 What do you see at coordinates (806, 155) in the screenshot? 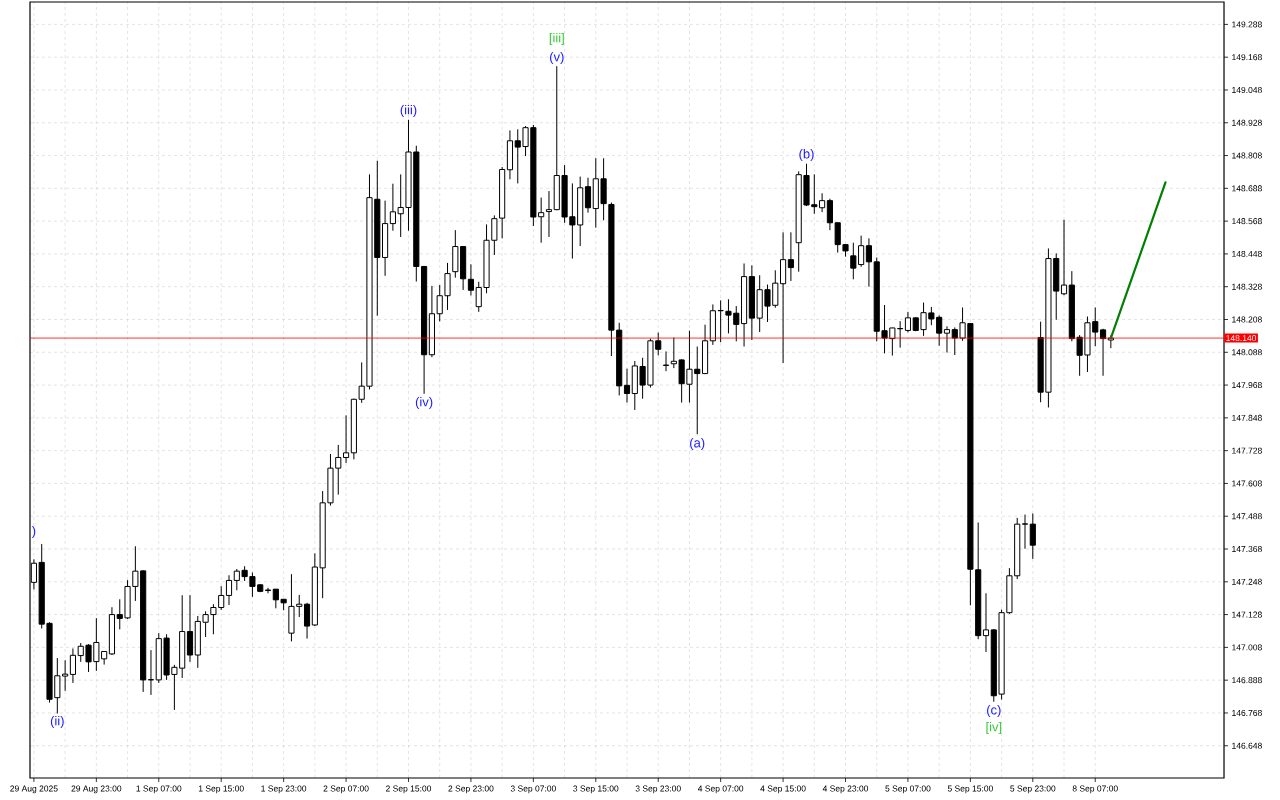
I see `annotation: (b)` at bounding box center [806, 155].